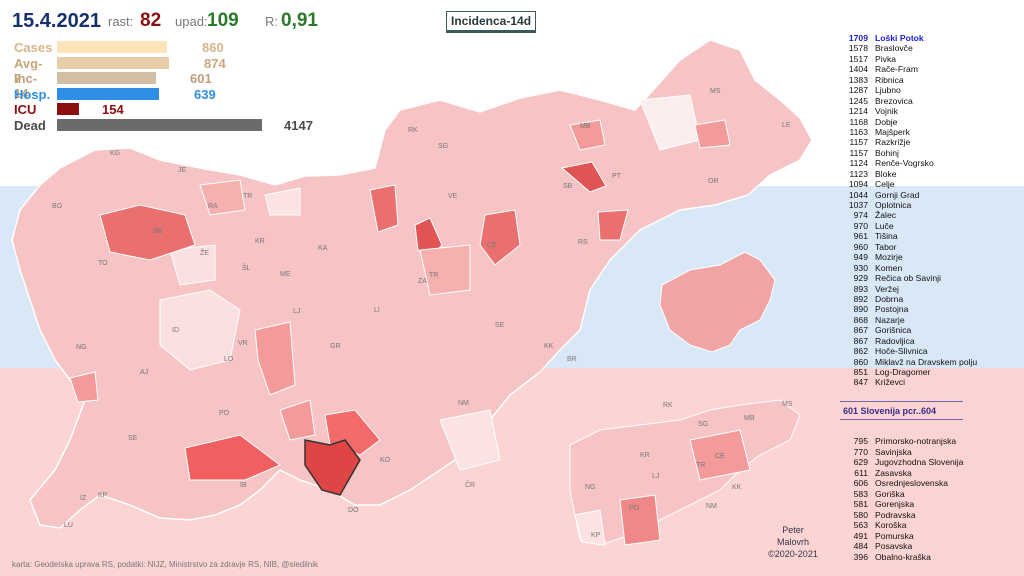 The image size is (1024, 576). Describe the element at coordinates (385, 460) in the screenshot. I see `town-label: KO` at that location.